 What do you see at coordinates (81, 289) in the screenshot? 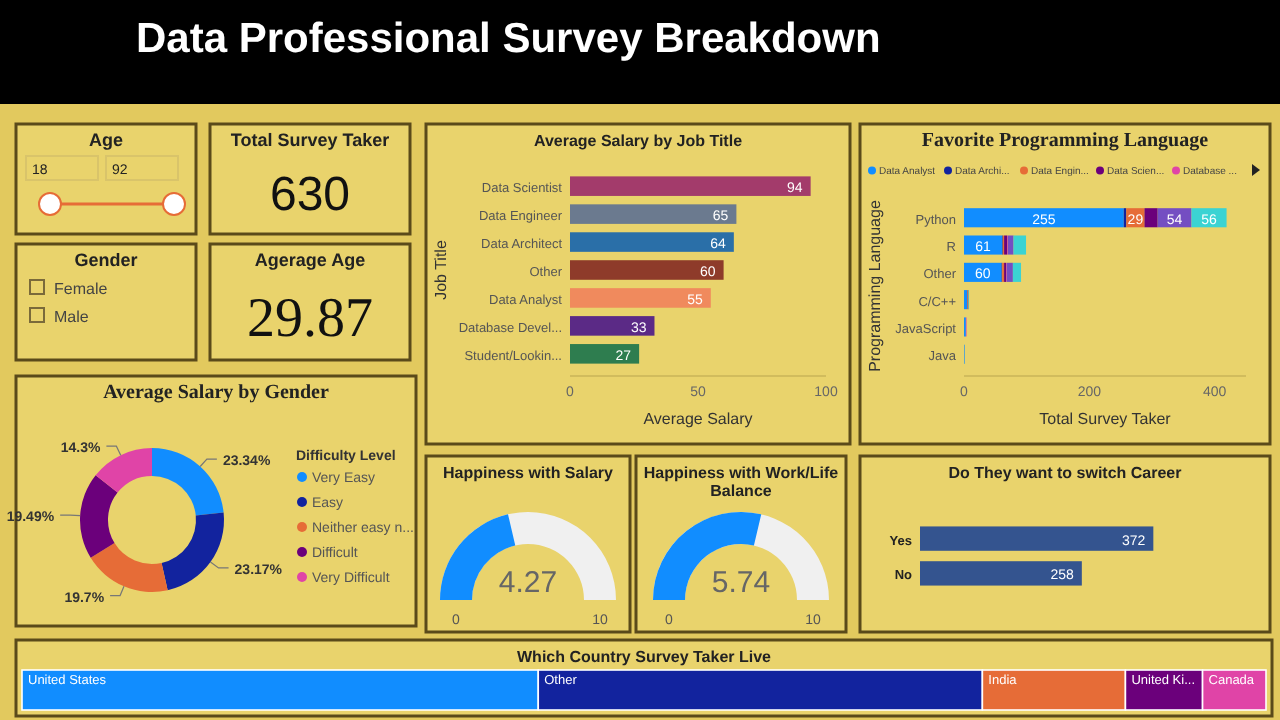
I see `text: Female` at bounding box center [81, 289].